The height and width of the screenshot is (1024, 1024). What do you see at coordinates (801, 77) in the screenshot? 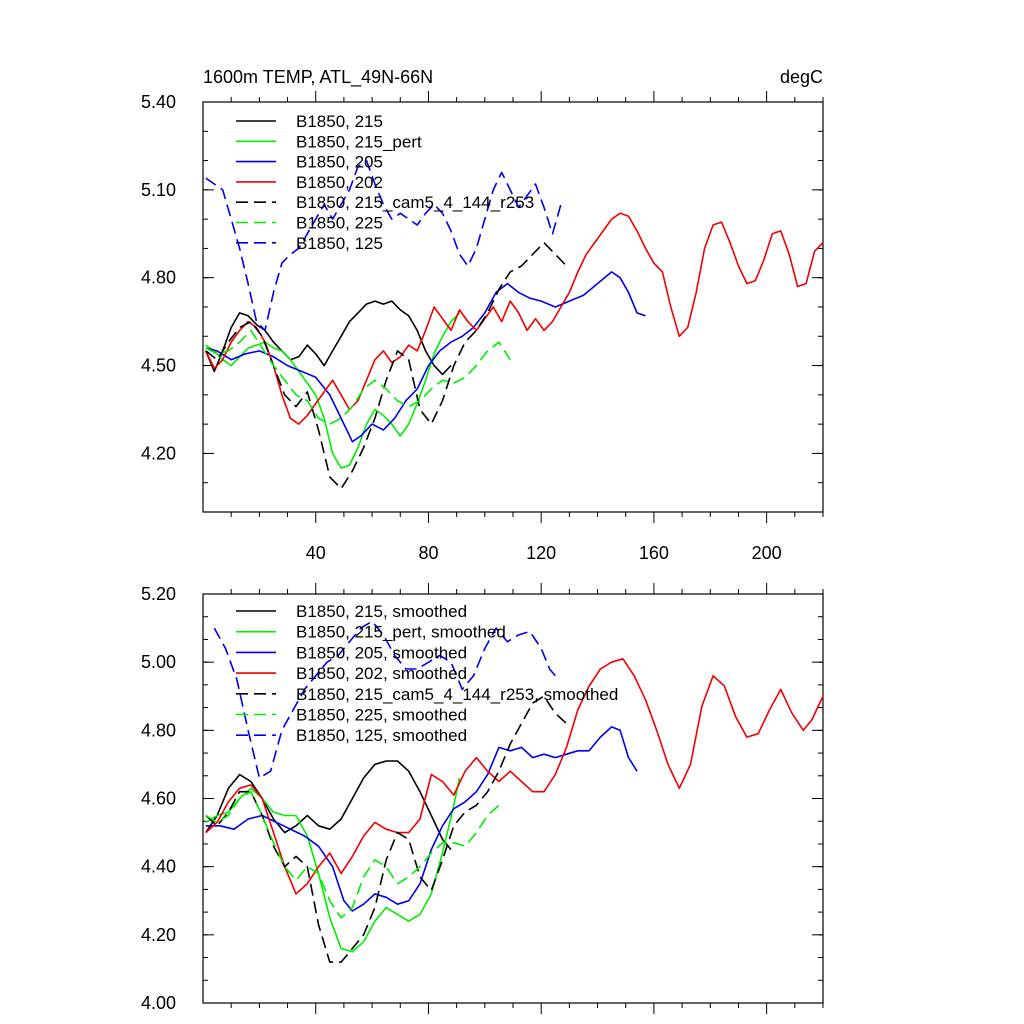
I see `units-label: degC` at bounding box center [801, 77].